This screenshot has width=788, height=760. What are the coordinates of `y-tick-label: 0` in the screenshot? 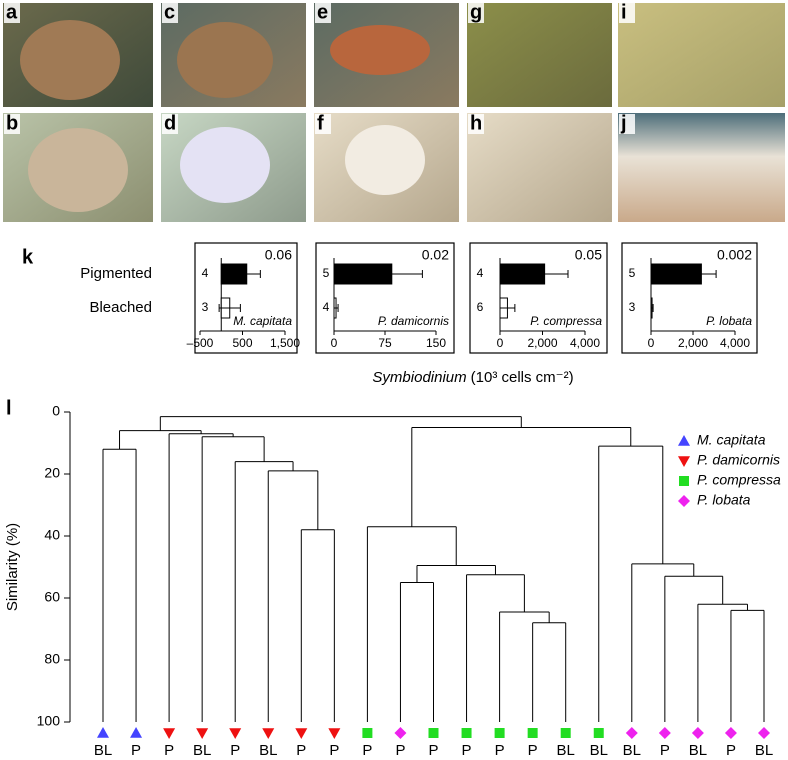 It's located at (56, 411).